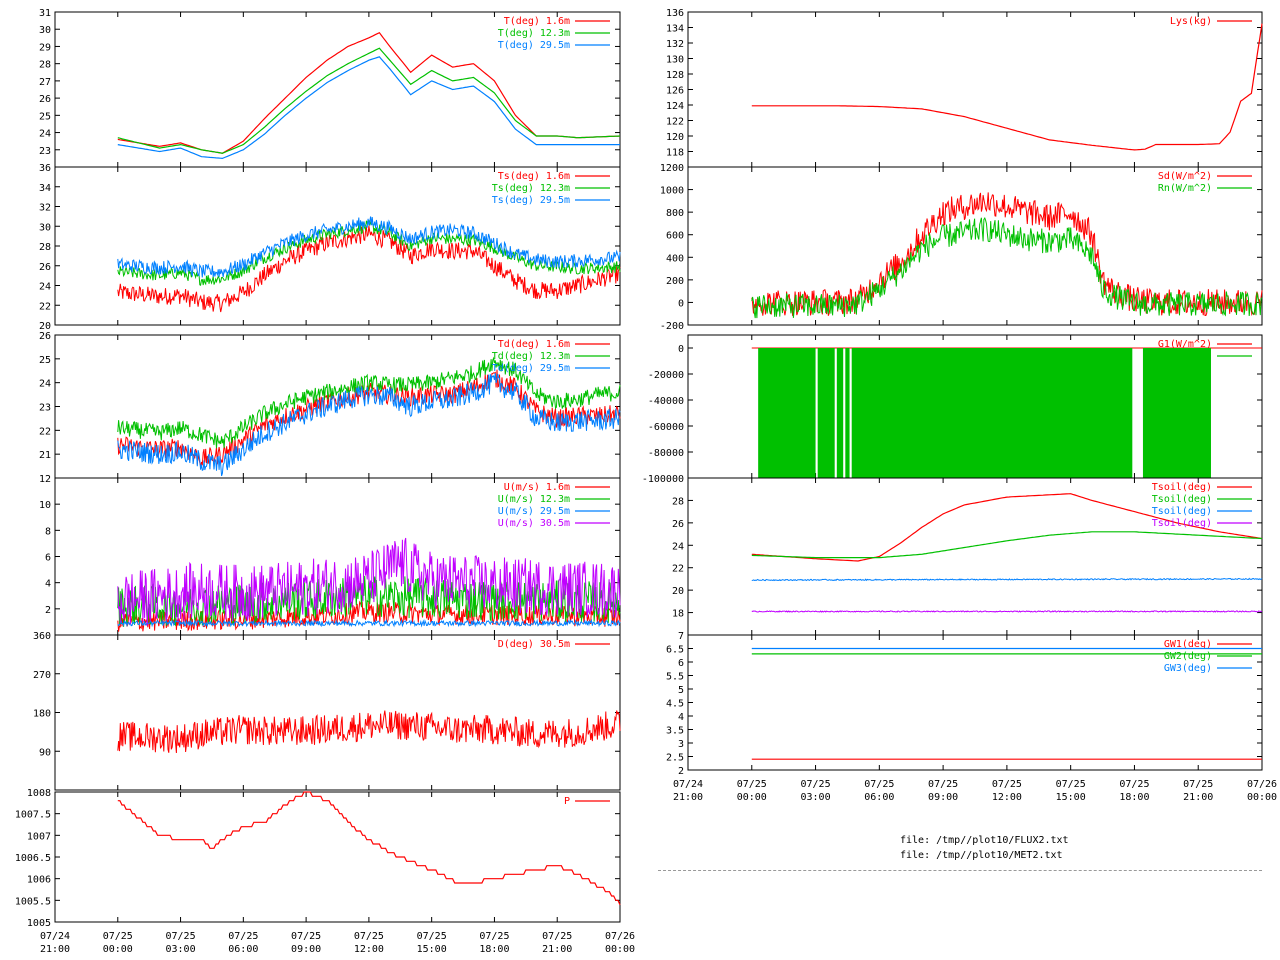 The image size is (1280, 960). I want to click on plot-frame, so click(975, 89).